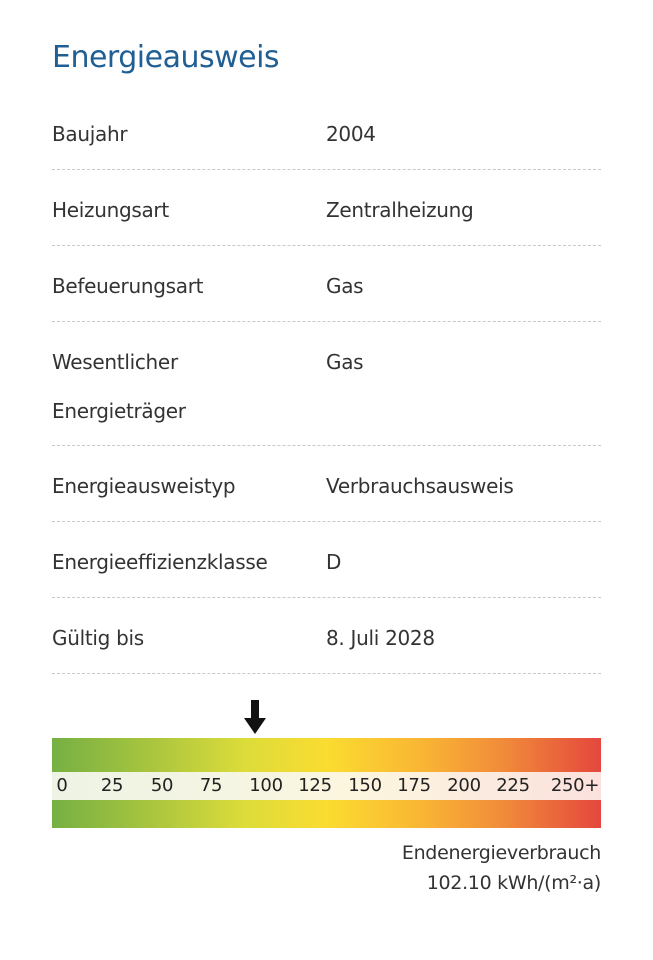 The width and height of the screenshot is (653, 960). What do you see at coordinates (501, 853) in the screenshot?
I see `consumption-label: Endenergieverbrauch` at bounding box center [501, 853].